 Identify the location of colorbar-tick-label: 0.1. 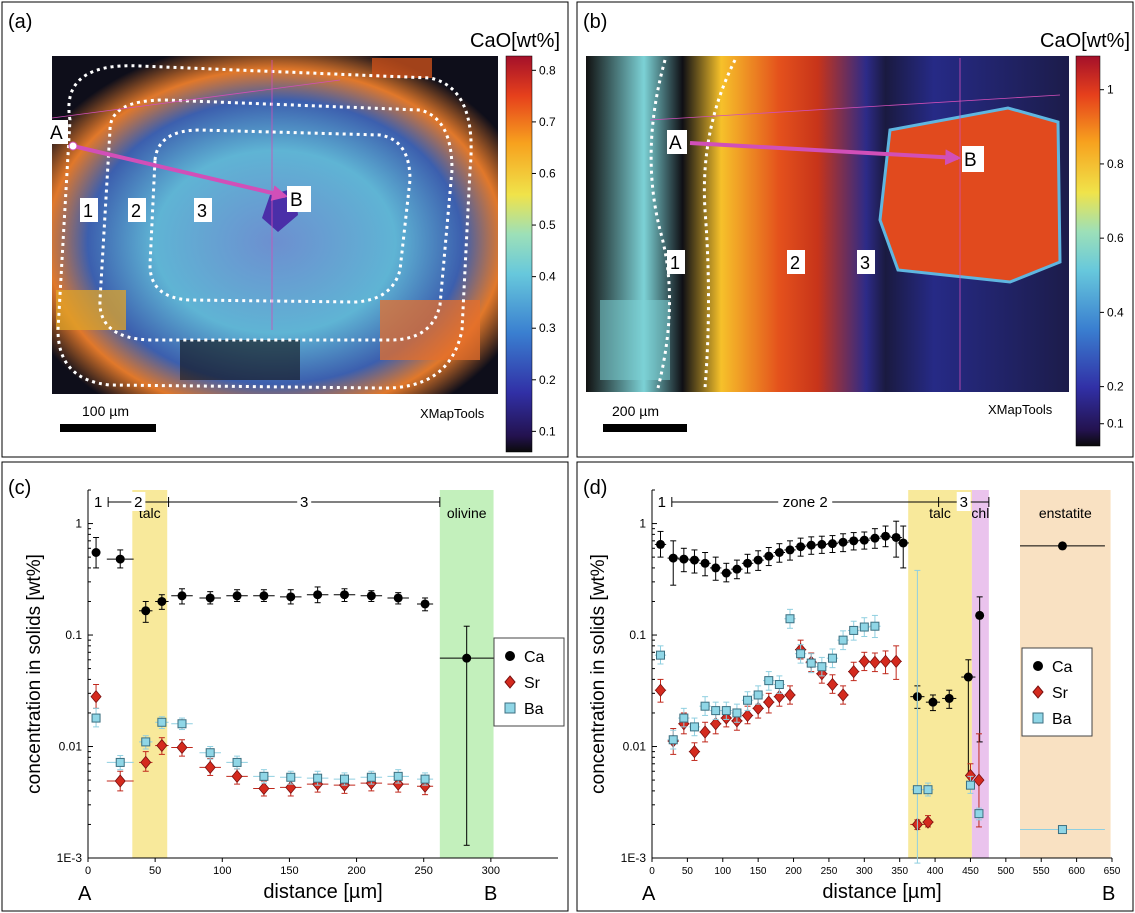
(547, 431).